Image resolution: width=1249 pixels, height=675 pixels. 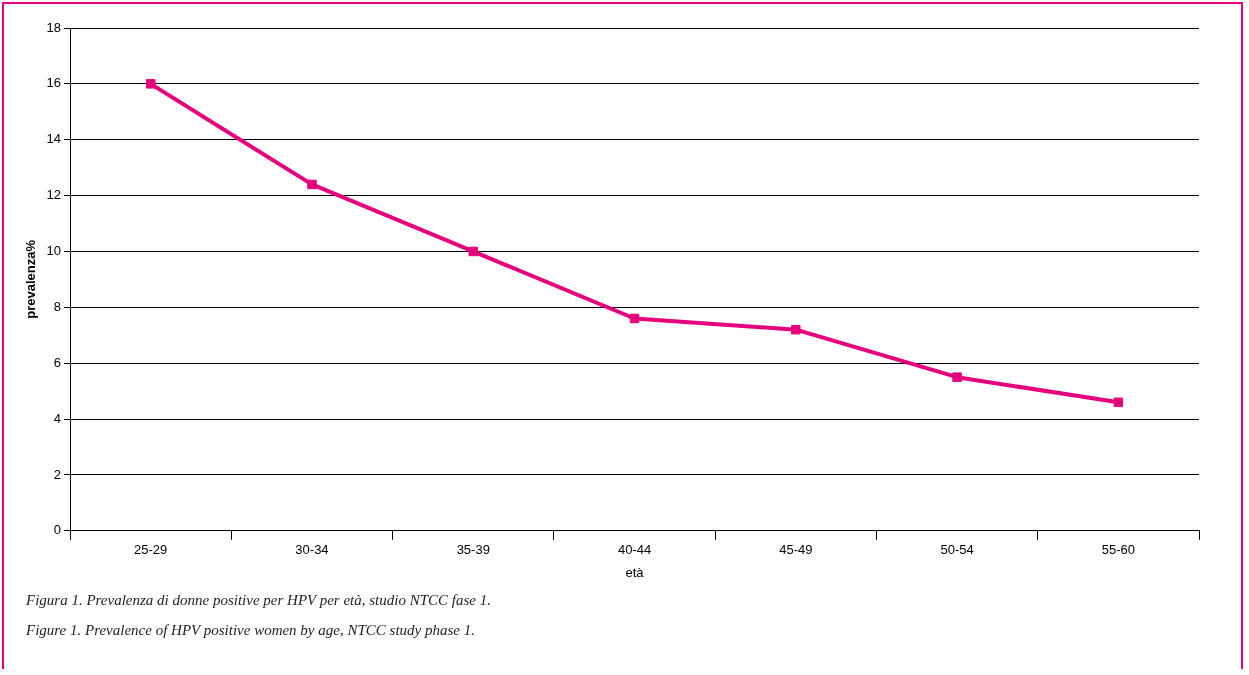 I want to click on y-tick-label: 12, so click(x=54, y=195).